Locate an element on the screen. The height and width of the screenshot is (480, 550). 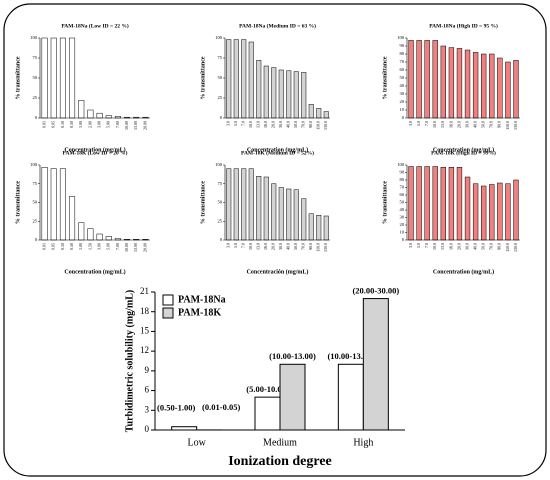
x-tick-label: 1.50 is located at coordinates (89, 246).